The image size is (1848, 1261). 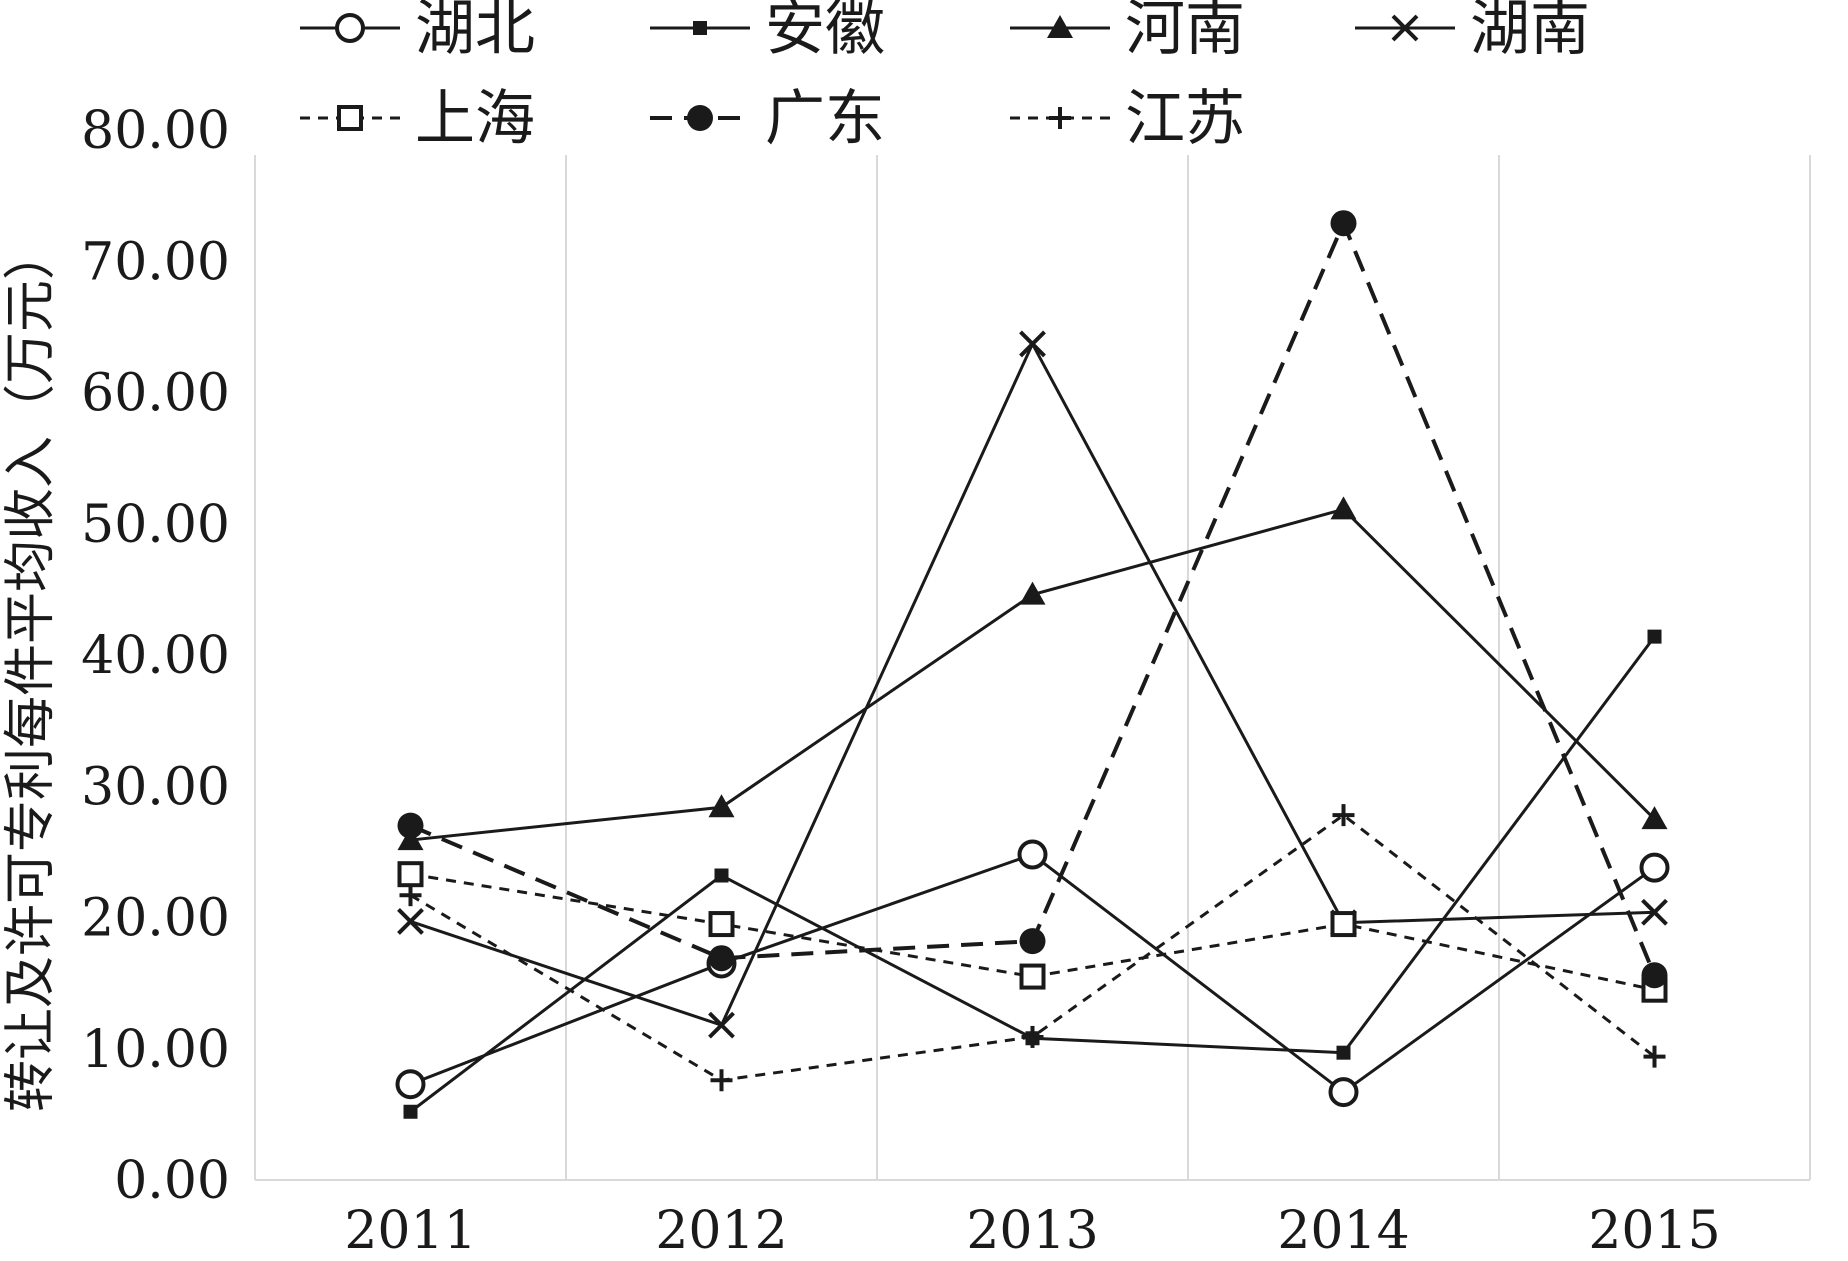 I want to click on legend-item: 河南, so click(x=1127, y=32).